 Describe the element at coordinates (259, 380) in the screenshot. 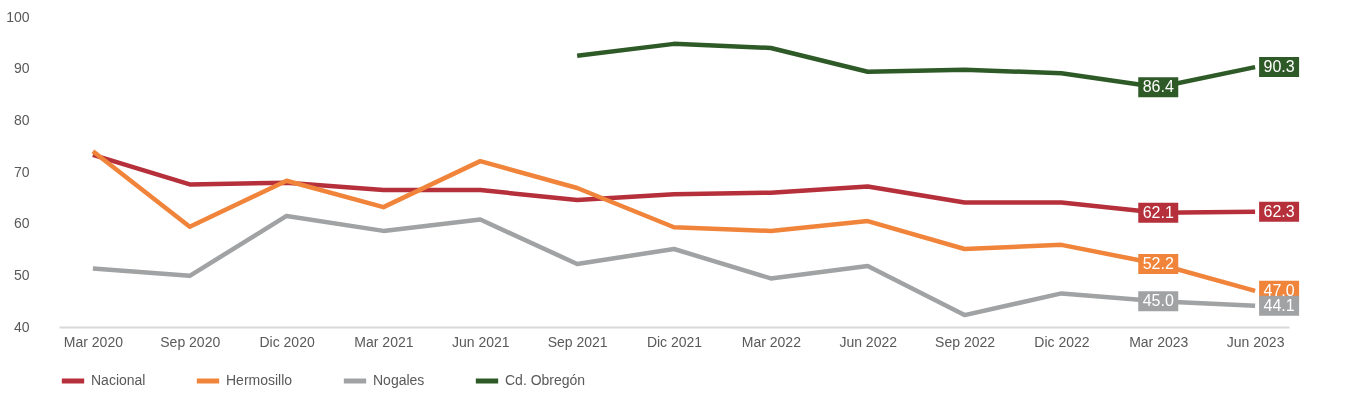

I see `legend-label: Hermosillo` at that location.